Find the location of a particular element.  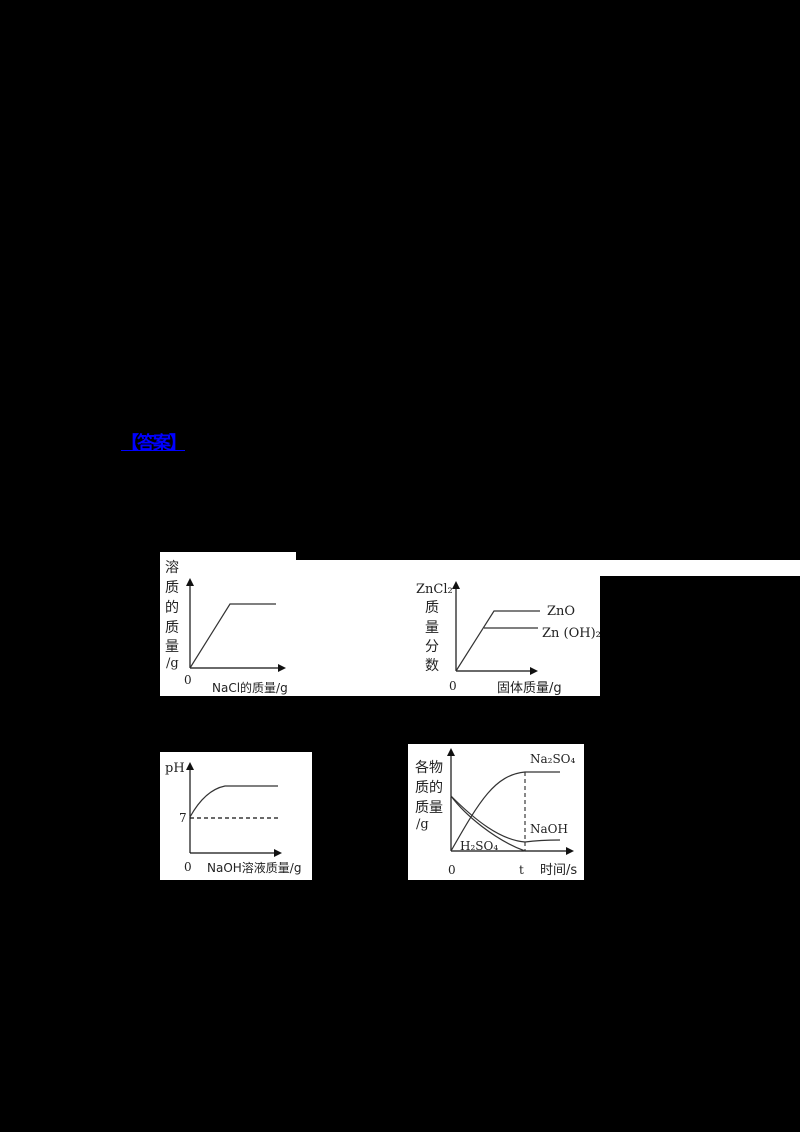

chart-d-na2so4-curve is located at coordinates (505, 811).